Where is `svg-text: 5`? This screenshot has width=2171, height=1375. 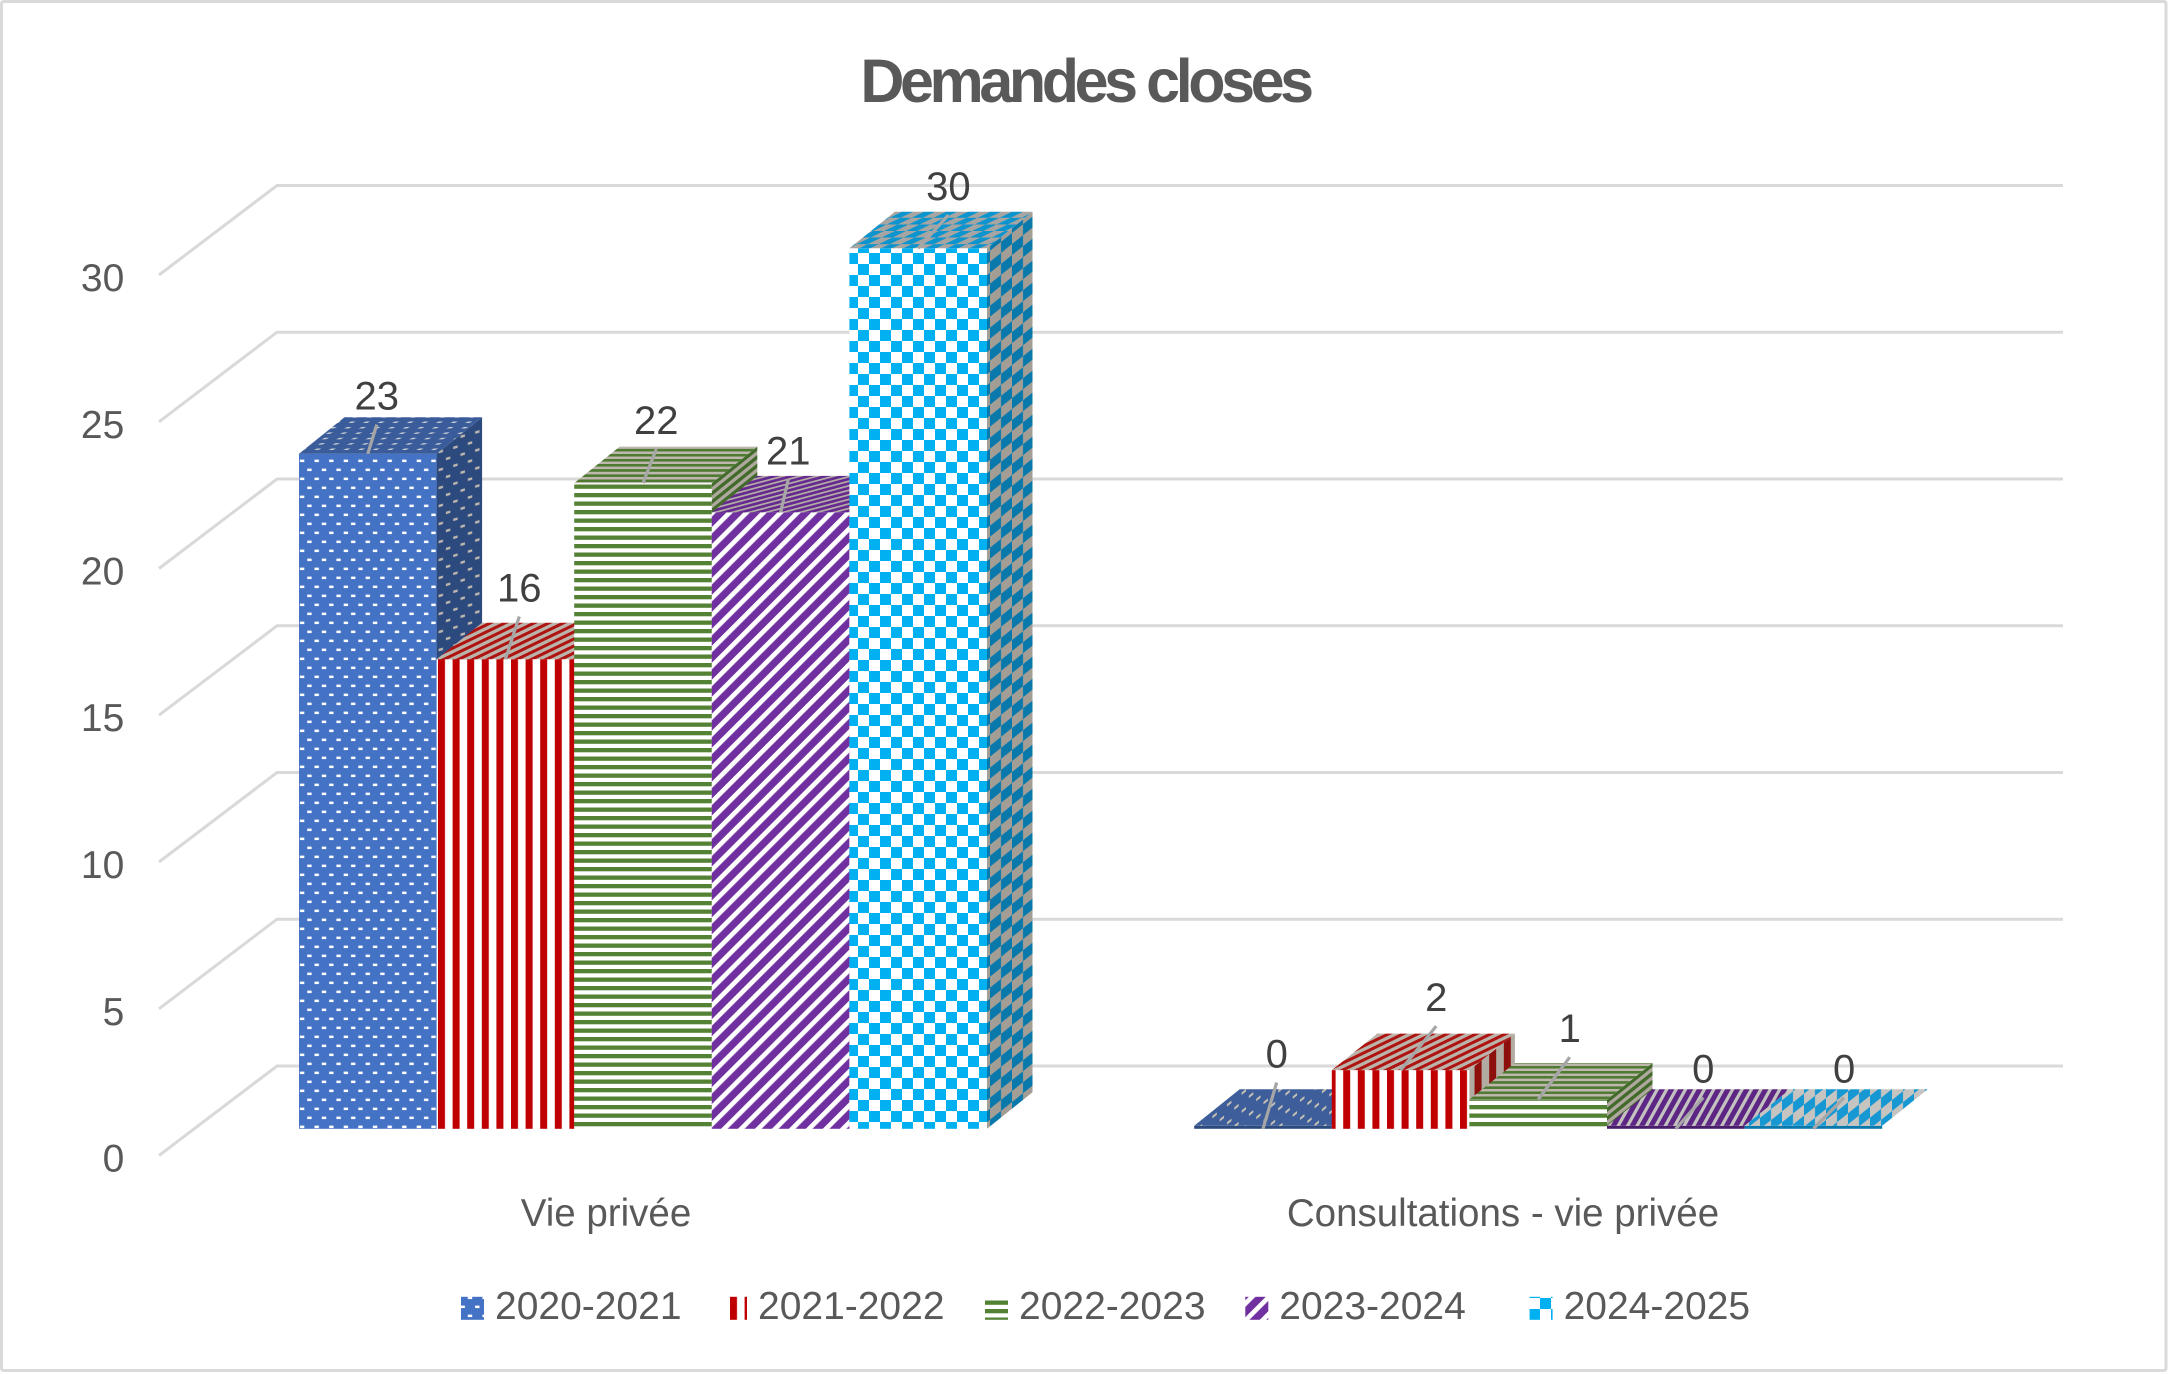
svg-text: 5 is located at coordinates (114, 1012).